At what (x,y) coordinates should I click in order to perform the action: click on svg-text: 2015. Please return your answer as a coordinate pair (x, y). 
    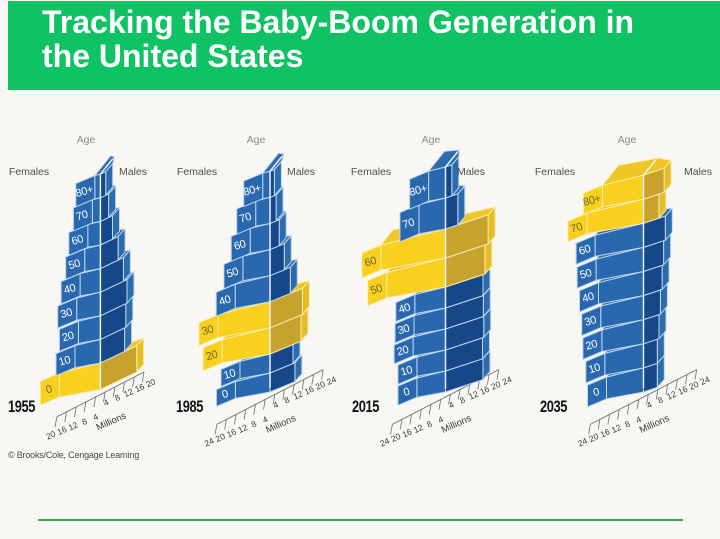
    Looking at the image, I should click on (365, 408).